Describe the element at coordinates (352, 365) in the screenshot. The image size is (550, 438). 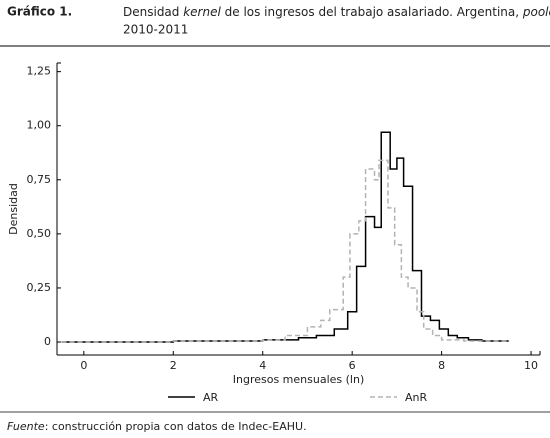
I see `x-tick-label: 6` at that location.